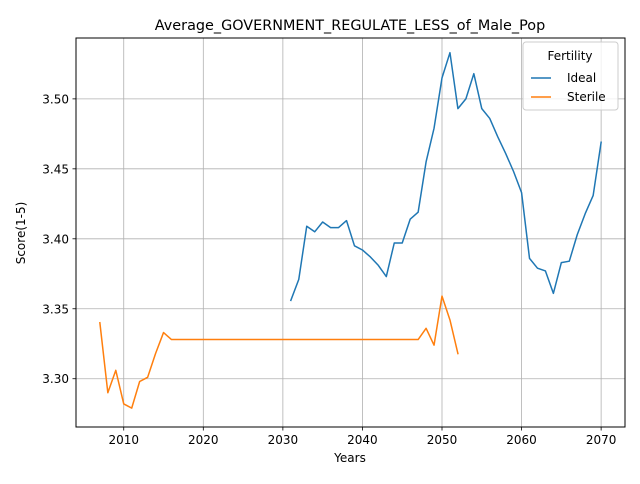 The height and width of the screenshot is (484, 640). What do you see at coordinates (55, 239) in the screenshot?
I see `y-tick-label: 3.40` at bounding box center [55, 239].